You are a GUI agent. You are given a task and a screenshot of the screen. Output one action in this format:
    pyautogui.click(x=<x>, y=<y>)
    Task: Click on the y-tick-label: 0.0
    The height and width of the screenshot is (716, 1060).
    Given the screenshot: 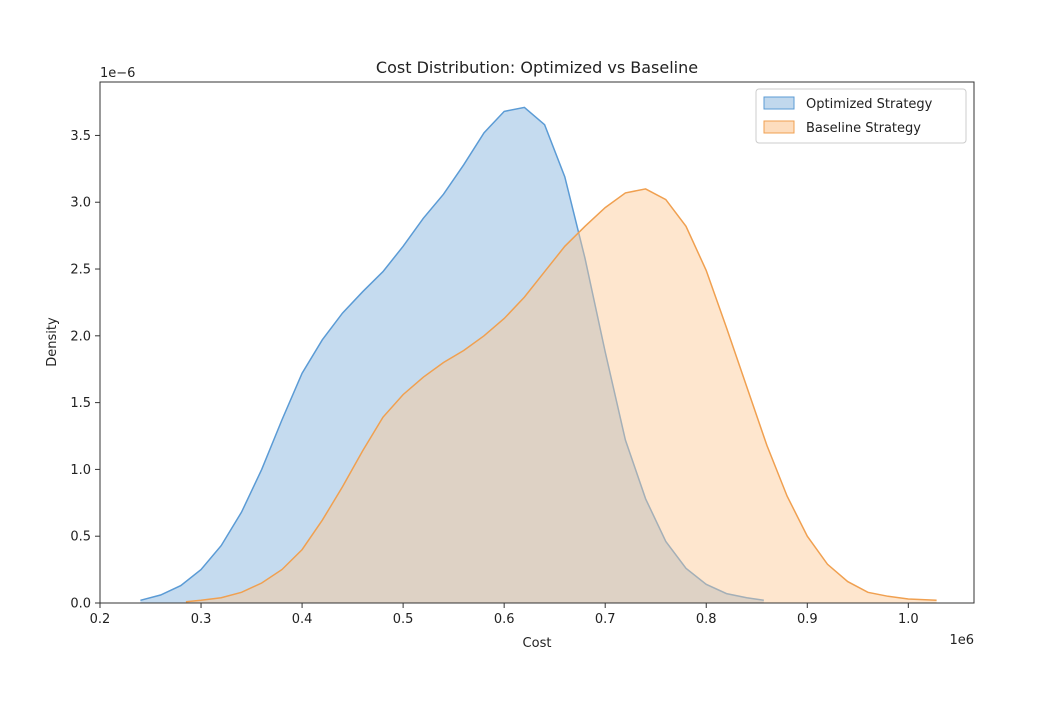 What is the action you would take?
    pyautogui.click(x=80, y=604)
    